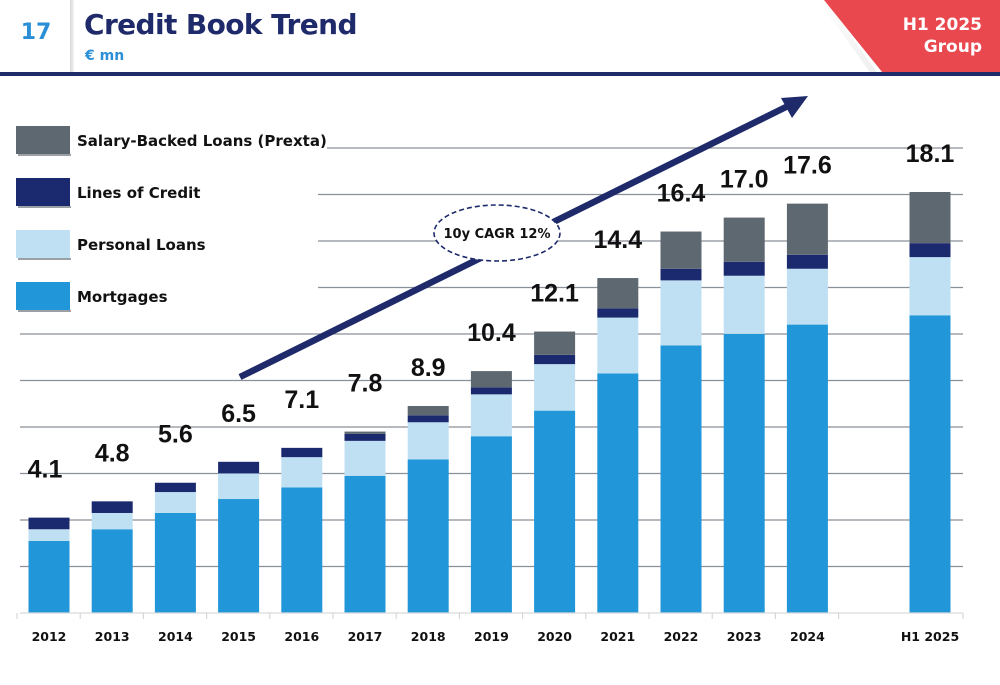  Describe the element at coordinates (138, 193) in the screenshot. I see `legend-label: Lines of Credit` at that location.